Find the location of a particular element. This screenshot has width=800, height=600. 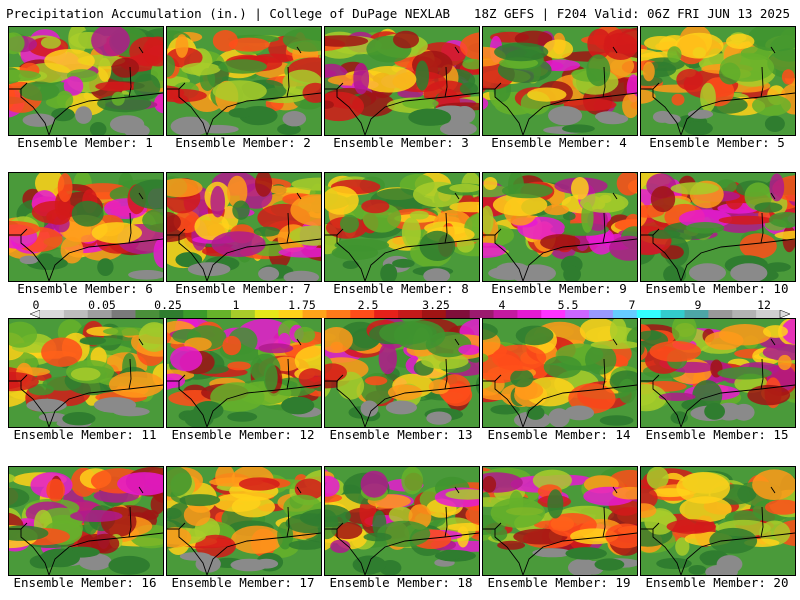

colorbar-min-arrow is located at coordinates (35, 314).